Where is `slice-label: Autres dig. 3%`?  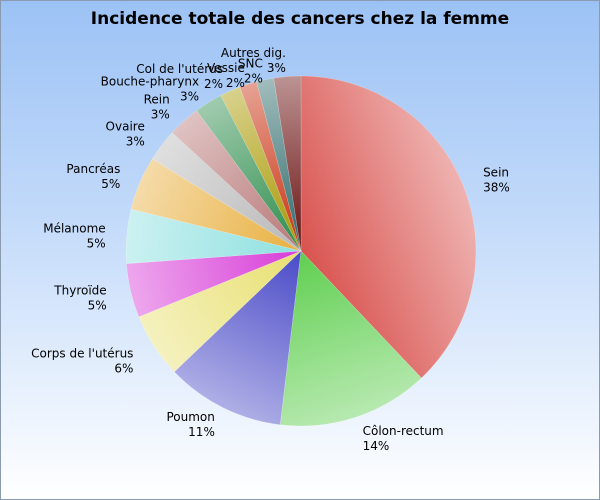
slice-label: Autres dig. 3% is located at coordinates (253, 60).